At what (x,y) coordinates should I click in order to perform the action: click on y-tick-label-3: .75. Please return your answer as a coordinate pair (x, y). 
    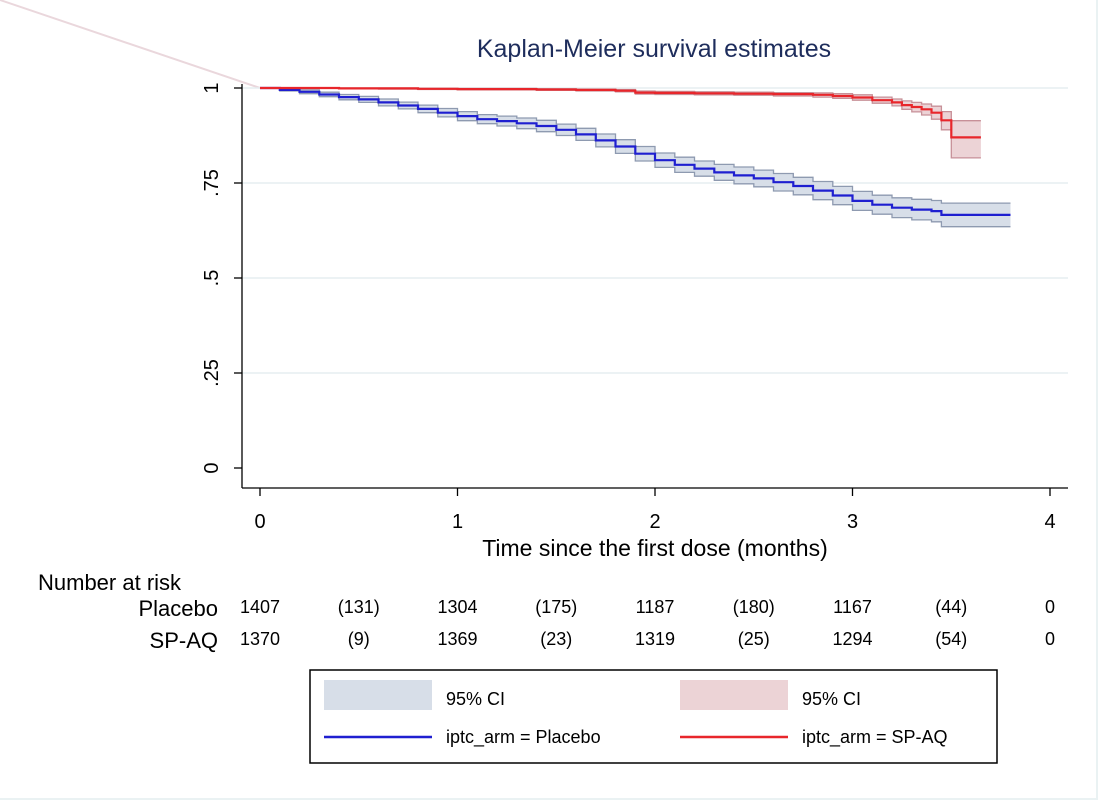
    Looking at the image, I should click on (212, 183).